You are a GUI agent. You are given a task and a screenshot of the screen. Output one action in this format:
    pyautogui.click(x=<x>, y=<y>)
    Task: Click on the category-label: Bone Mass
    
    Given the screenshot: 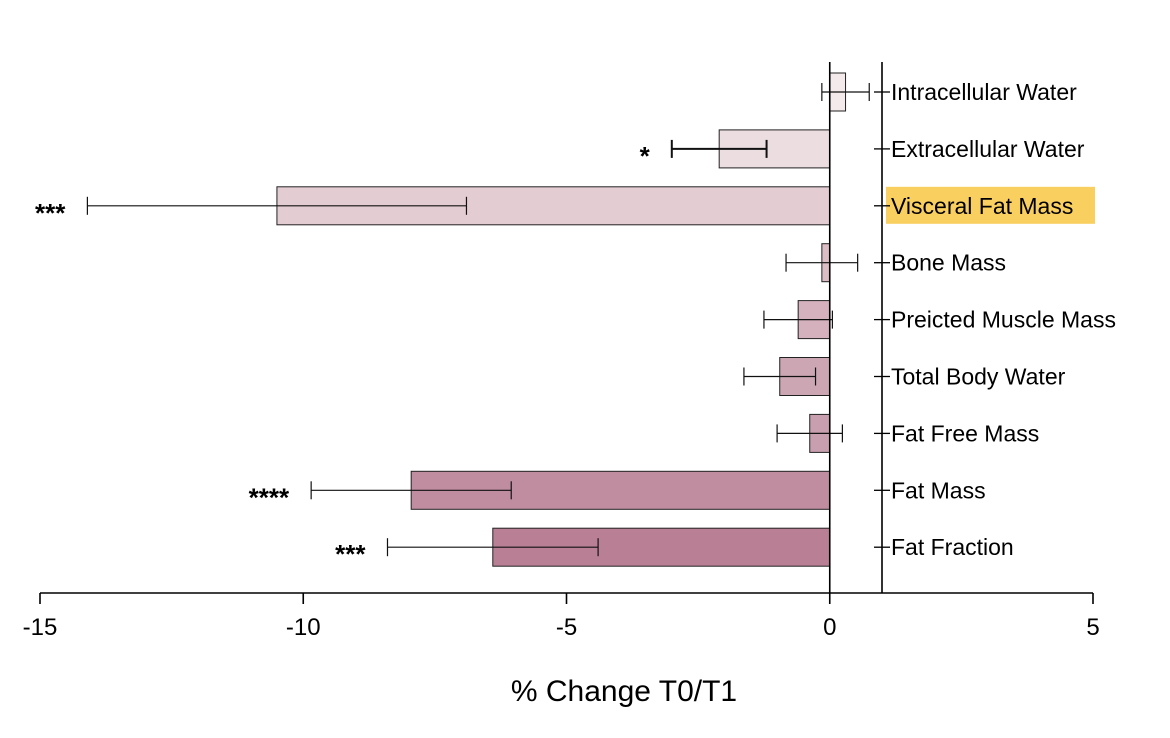 What is the action you would take?
    pyautogui.click(x=948, y=263)
    